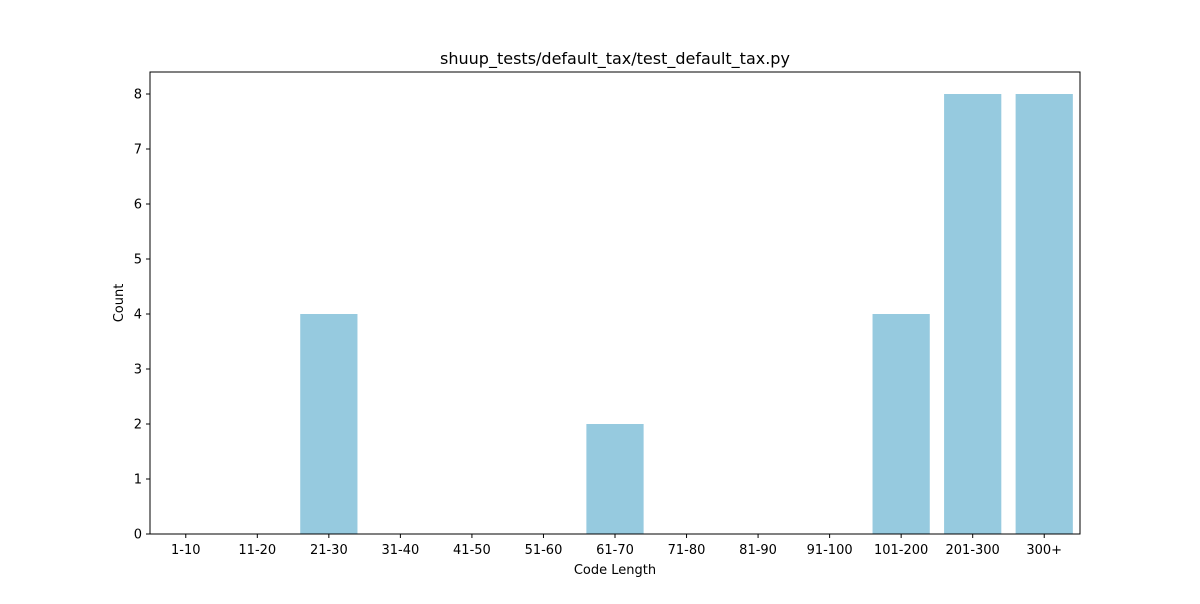 The image size is (1200, 604). Describe the element at coordinates (901, 550) in the screenshot. I see `x-tick-label: 101-200` at that location.